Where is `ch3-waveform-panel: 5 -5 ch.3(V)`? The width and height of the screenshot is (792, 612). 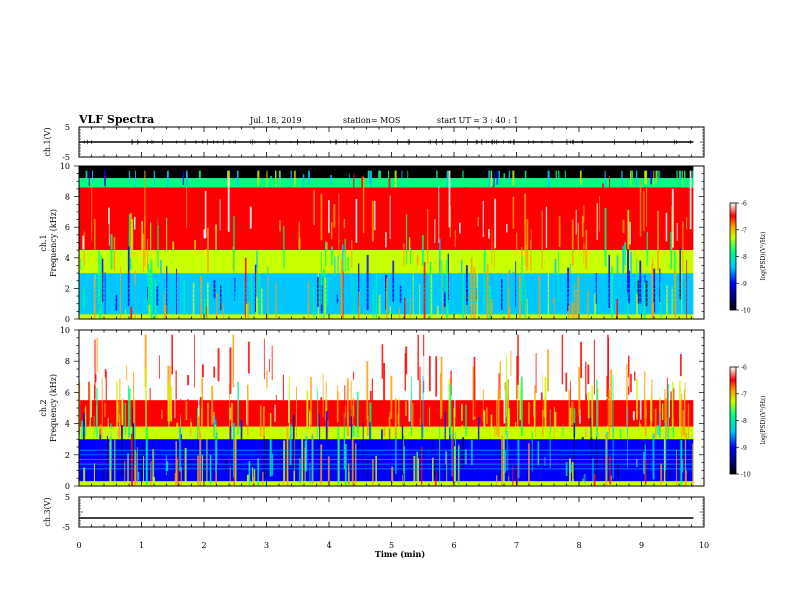
ch3-waveform-panel: 5 -5 ch.3(V) is located at coordinates (374, 512).